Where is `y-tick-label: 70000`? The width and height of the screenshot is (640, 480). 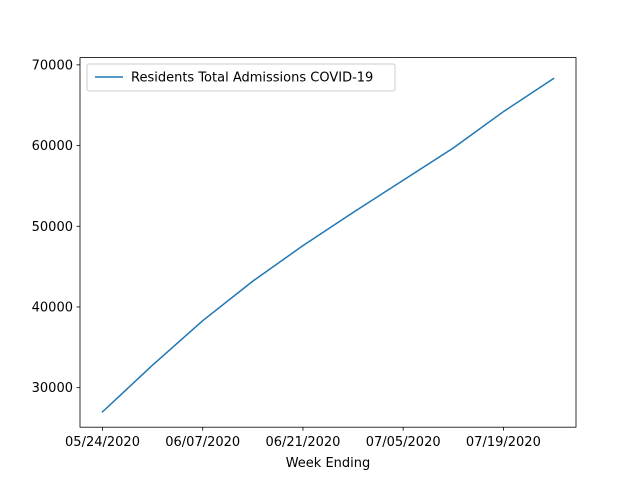
y-tick-label: 70000 is located at coordinates (52, 65).